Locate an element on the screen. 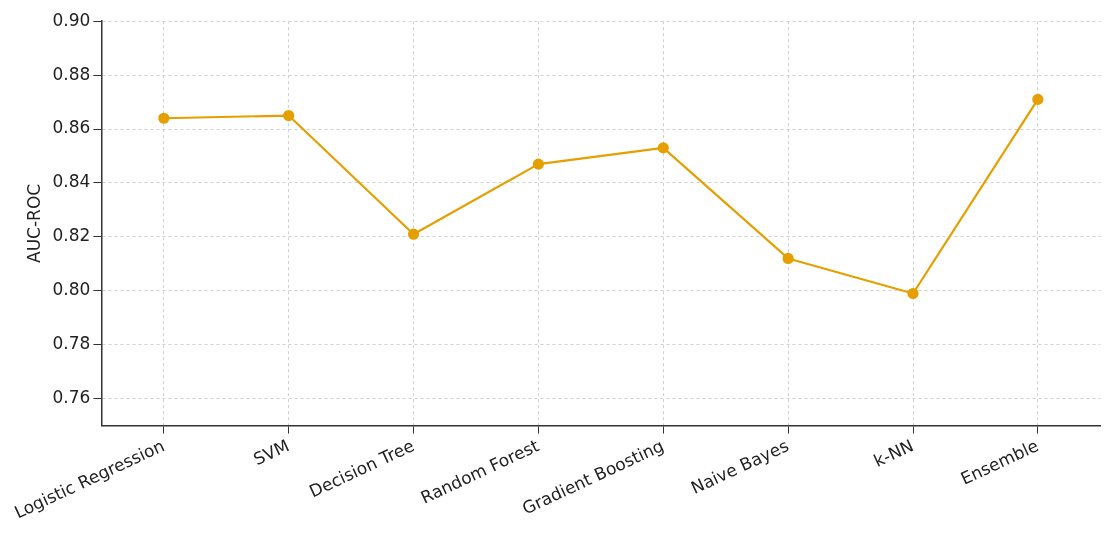 This screenshot has width=1115, height=535. y-tick-label: 0.84 is located at coordinates (71, 181).